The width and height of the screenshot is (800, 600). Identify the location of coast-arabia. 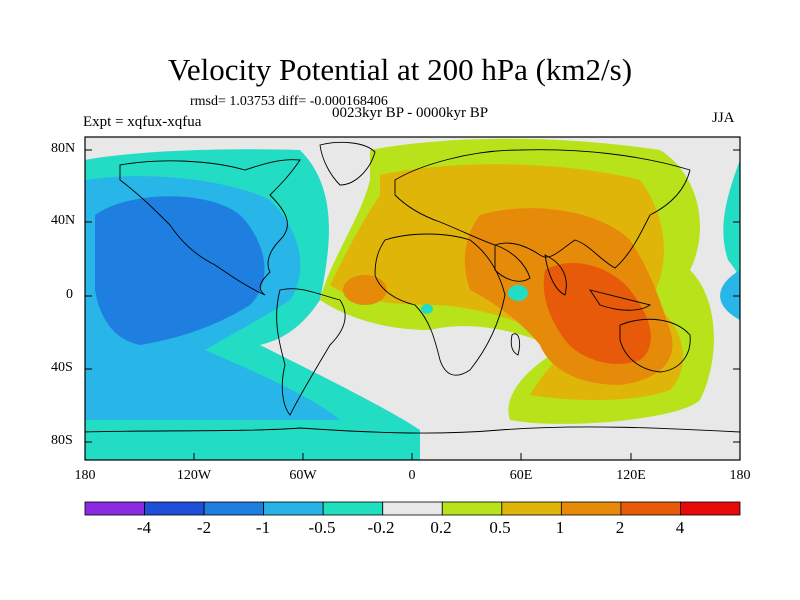
(512, 263).